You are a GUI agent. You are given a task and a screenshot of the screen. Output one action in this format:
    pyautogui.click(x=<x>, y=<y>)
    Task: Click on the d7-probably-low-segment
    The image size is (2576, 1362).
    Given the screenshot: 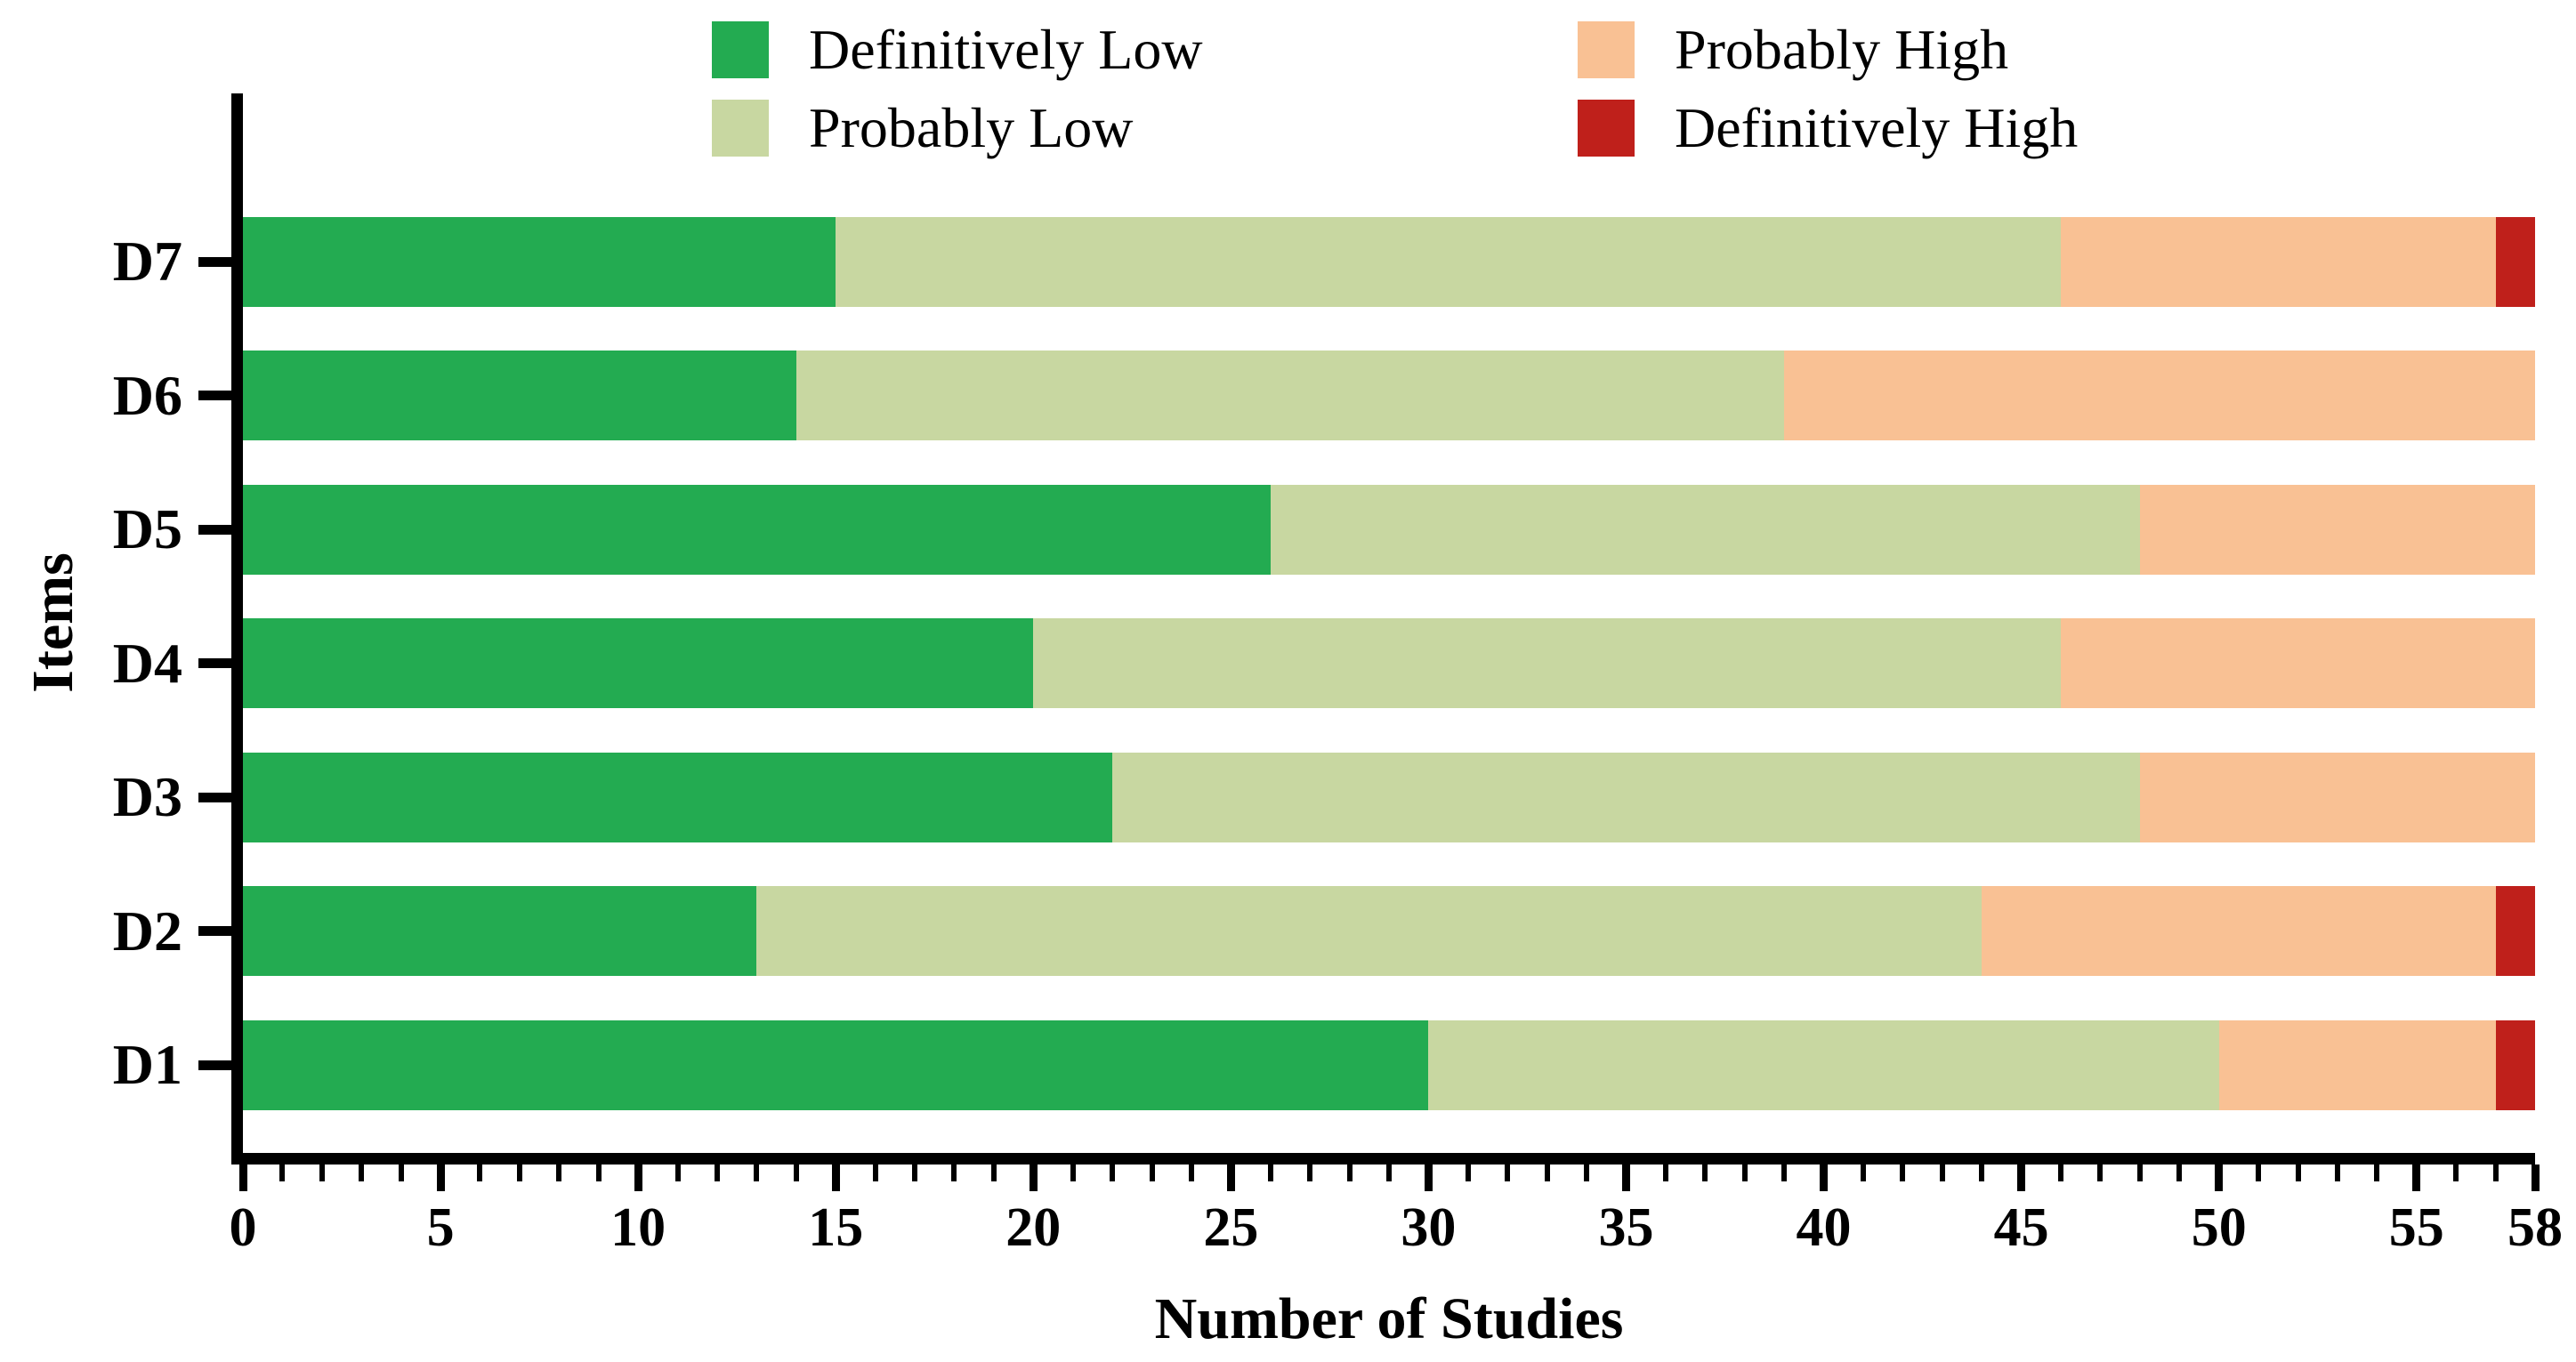 What is the action you would take?
    pyautogui.click(x=1449, y=261)
    